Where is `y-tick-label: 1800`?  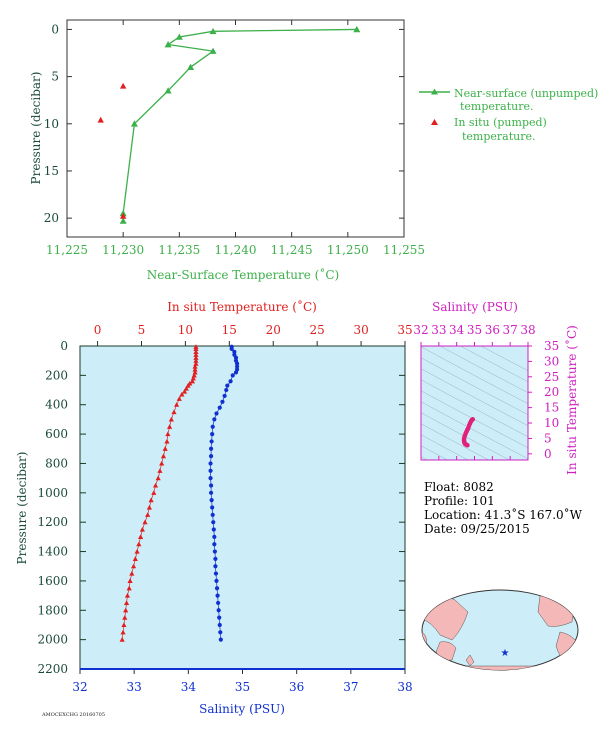
y-tick-label: 1800 is located at coordinates (52, 610).